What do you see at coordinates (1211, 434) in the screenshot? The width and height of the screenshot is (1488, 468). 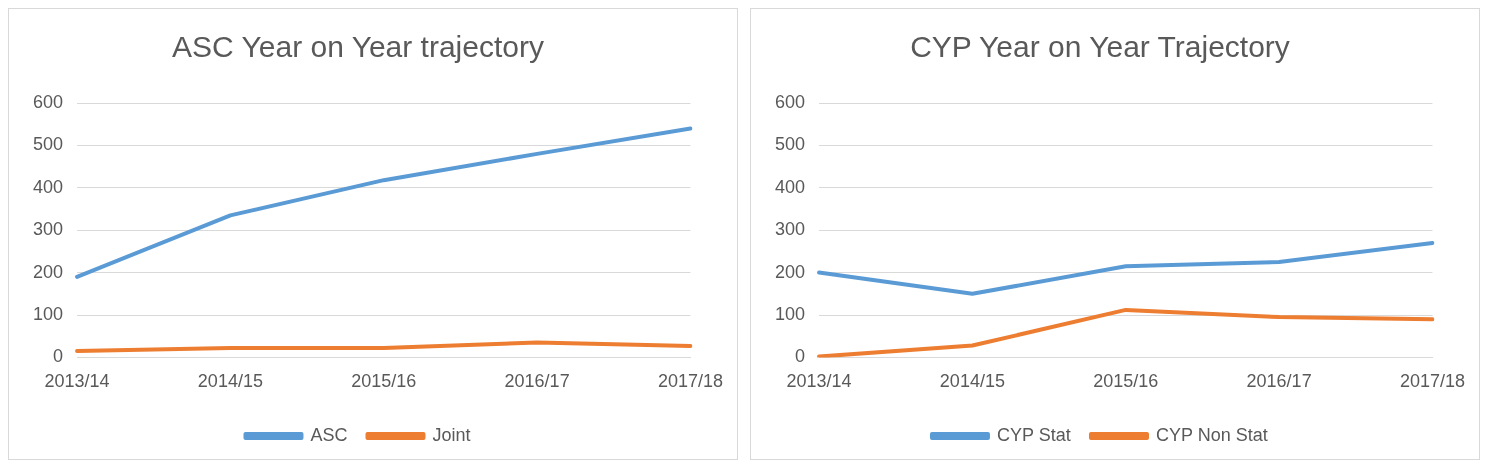 I see `legend-label: CYP Non Stat` at bounding box center [1211, 434].